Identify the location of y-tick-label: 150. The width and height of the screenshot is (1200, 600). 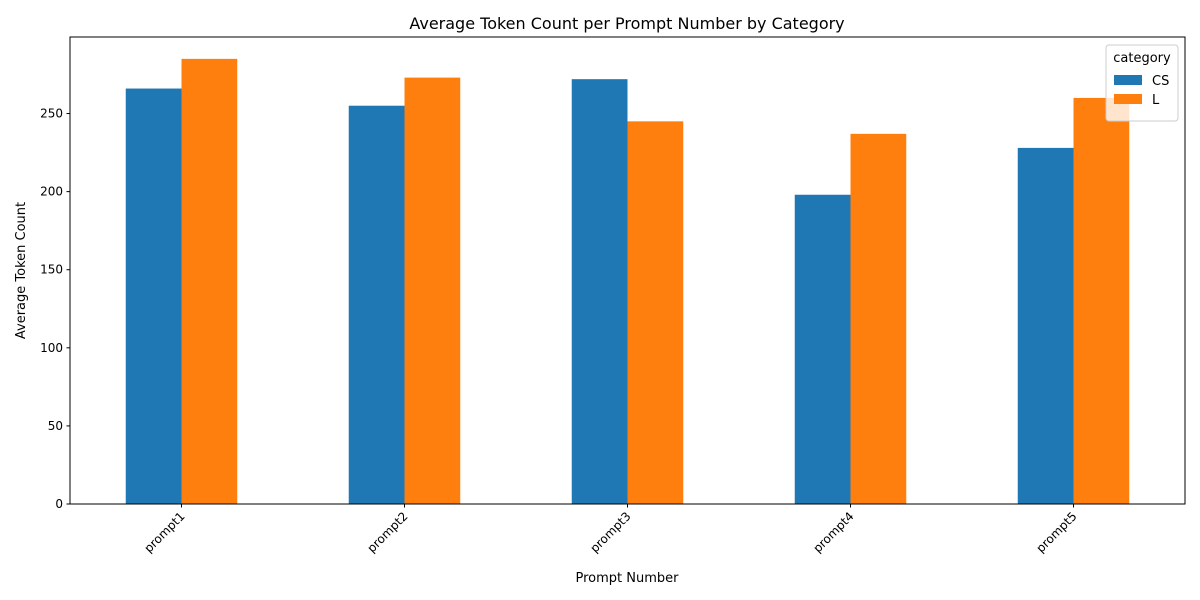
(51, 270).